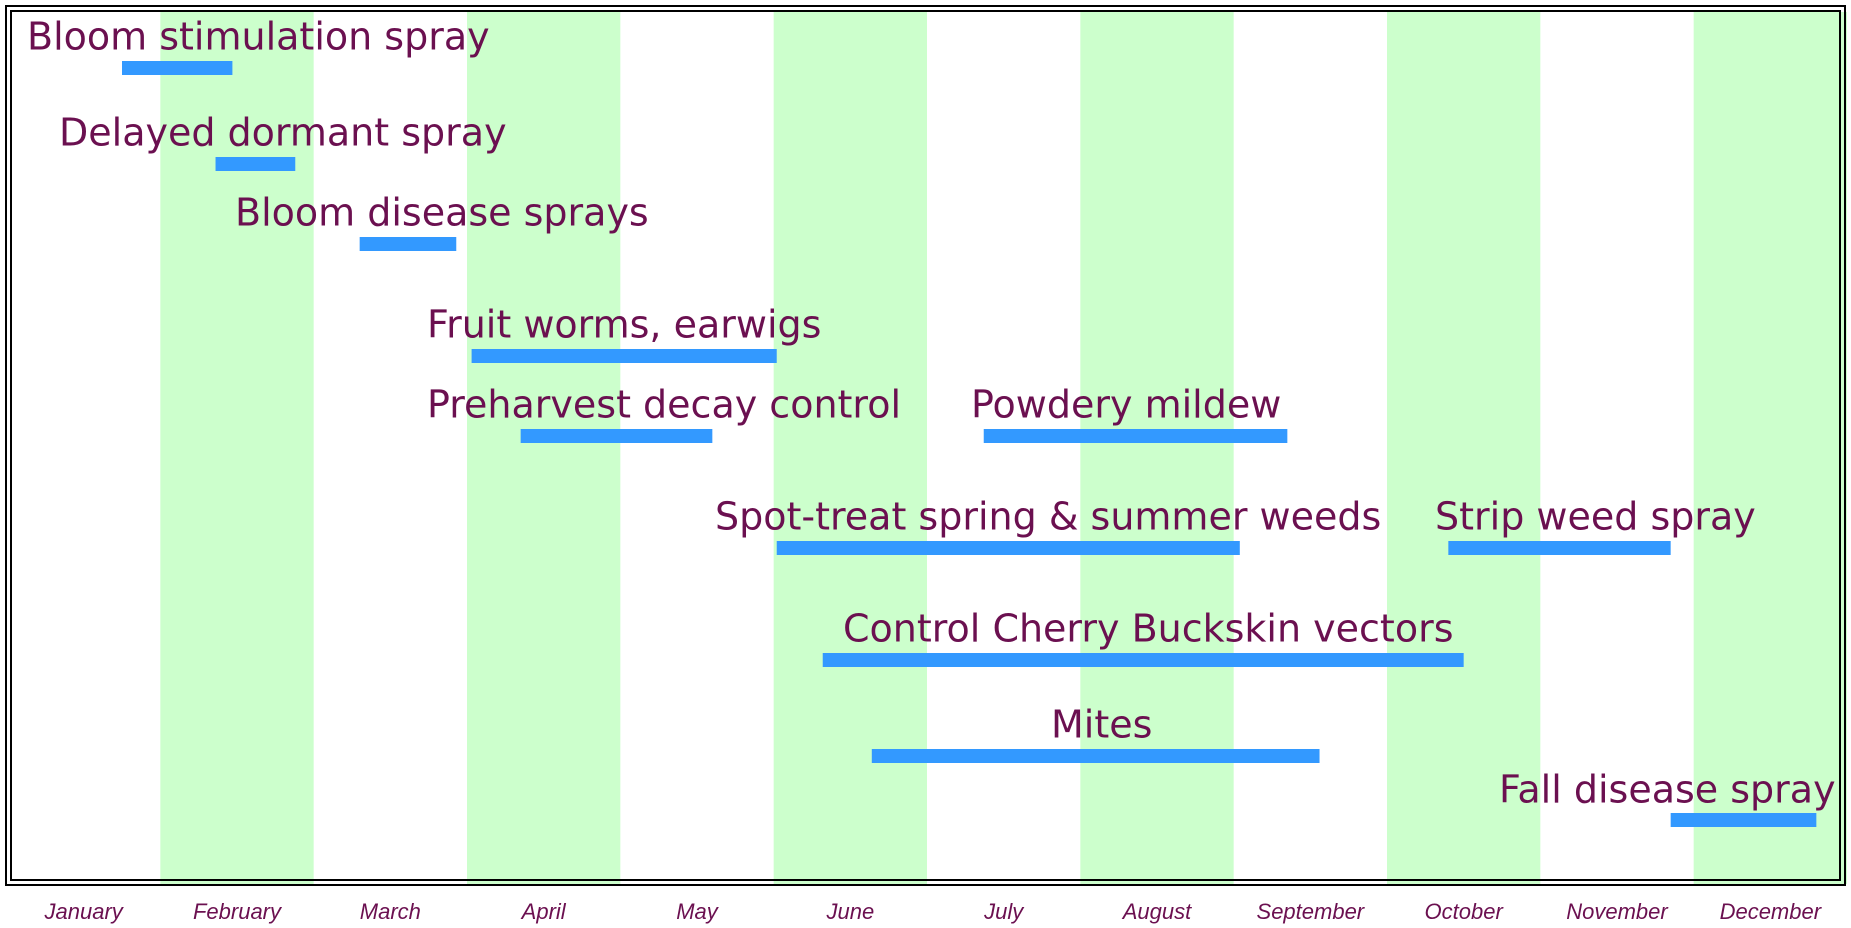 Image resolution: width=1851 pixels, height=928 pixels. I want to click on task-label: Control Cherry Buckskin vectors, so click(1148, 629).